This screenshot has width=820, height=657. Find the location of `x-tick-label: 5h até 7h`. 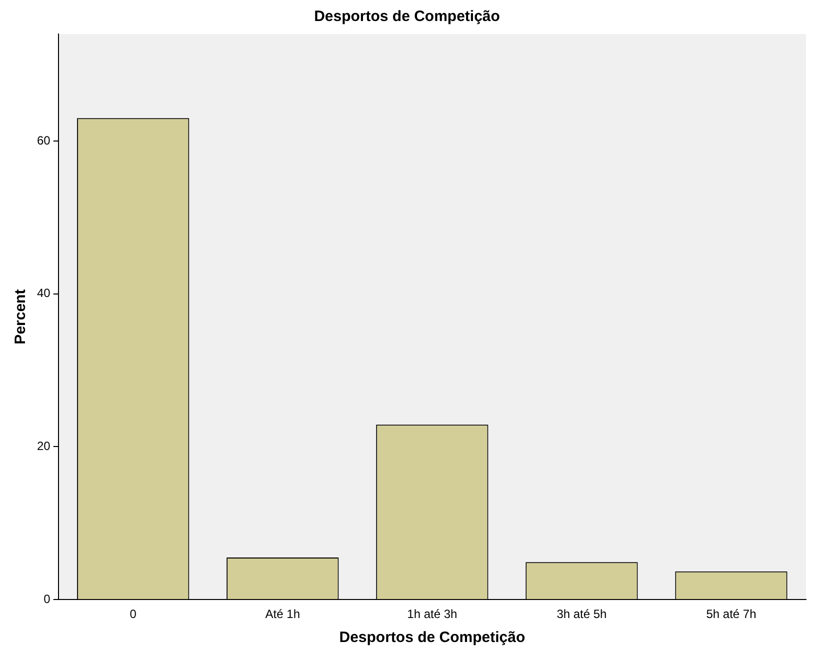

x-tick-label: 5h até 7h is located at coordinates (731, 614).